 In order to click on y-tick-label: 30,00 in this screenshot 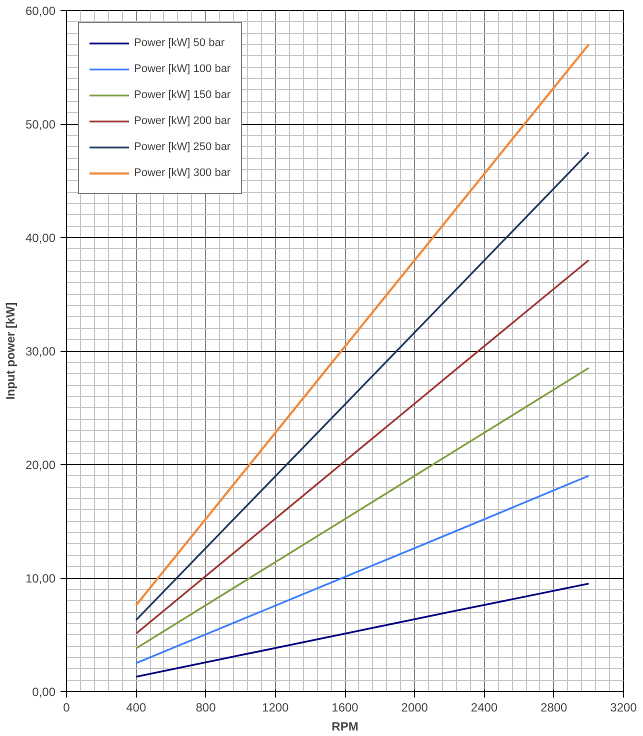, I will do `click(40, 351)`.